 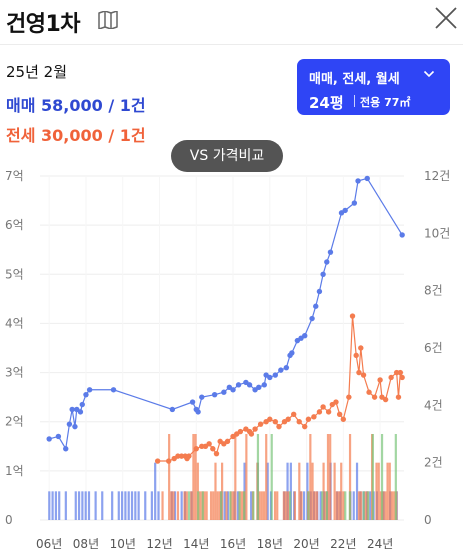 What do you see at coordinates (354, 79) in the screenshot?
I see `trade-types-label: 매매, 전세, 월세` at bounding box center [354, 79].